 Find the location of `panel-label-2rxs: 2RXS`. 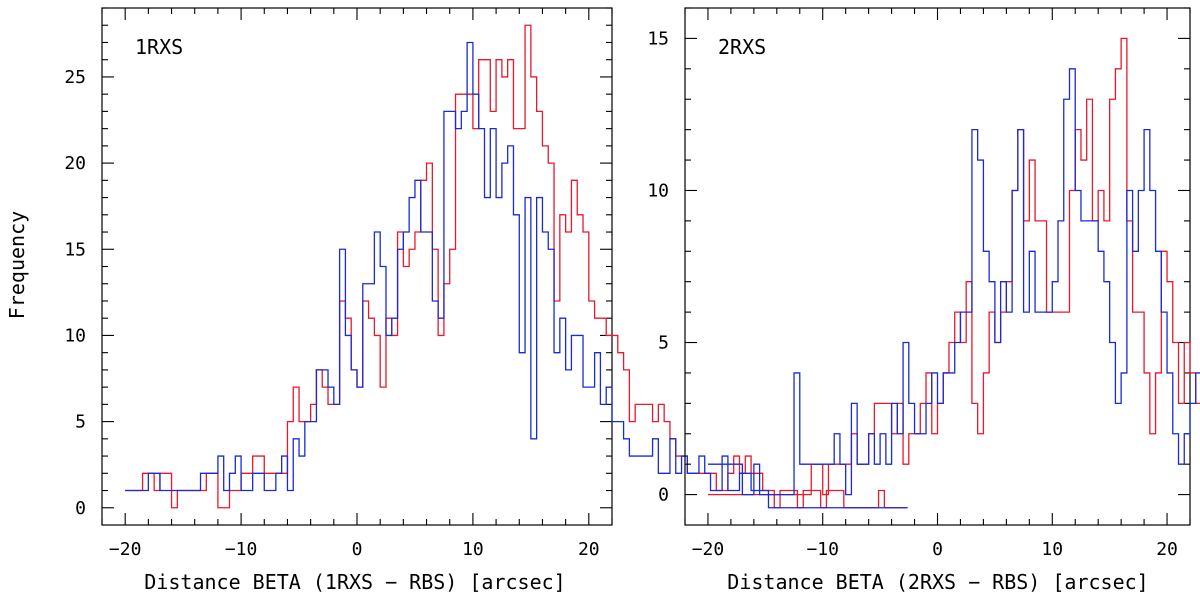

panel-label-2rxs: 2RXS is located at coordinates (742, 47).